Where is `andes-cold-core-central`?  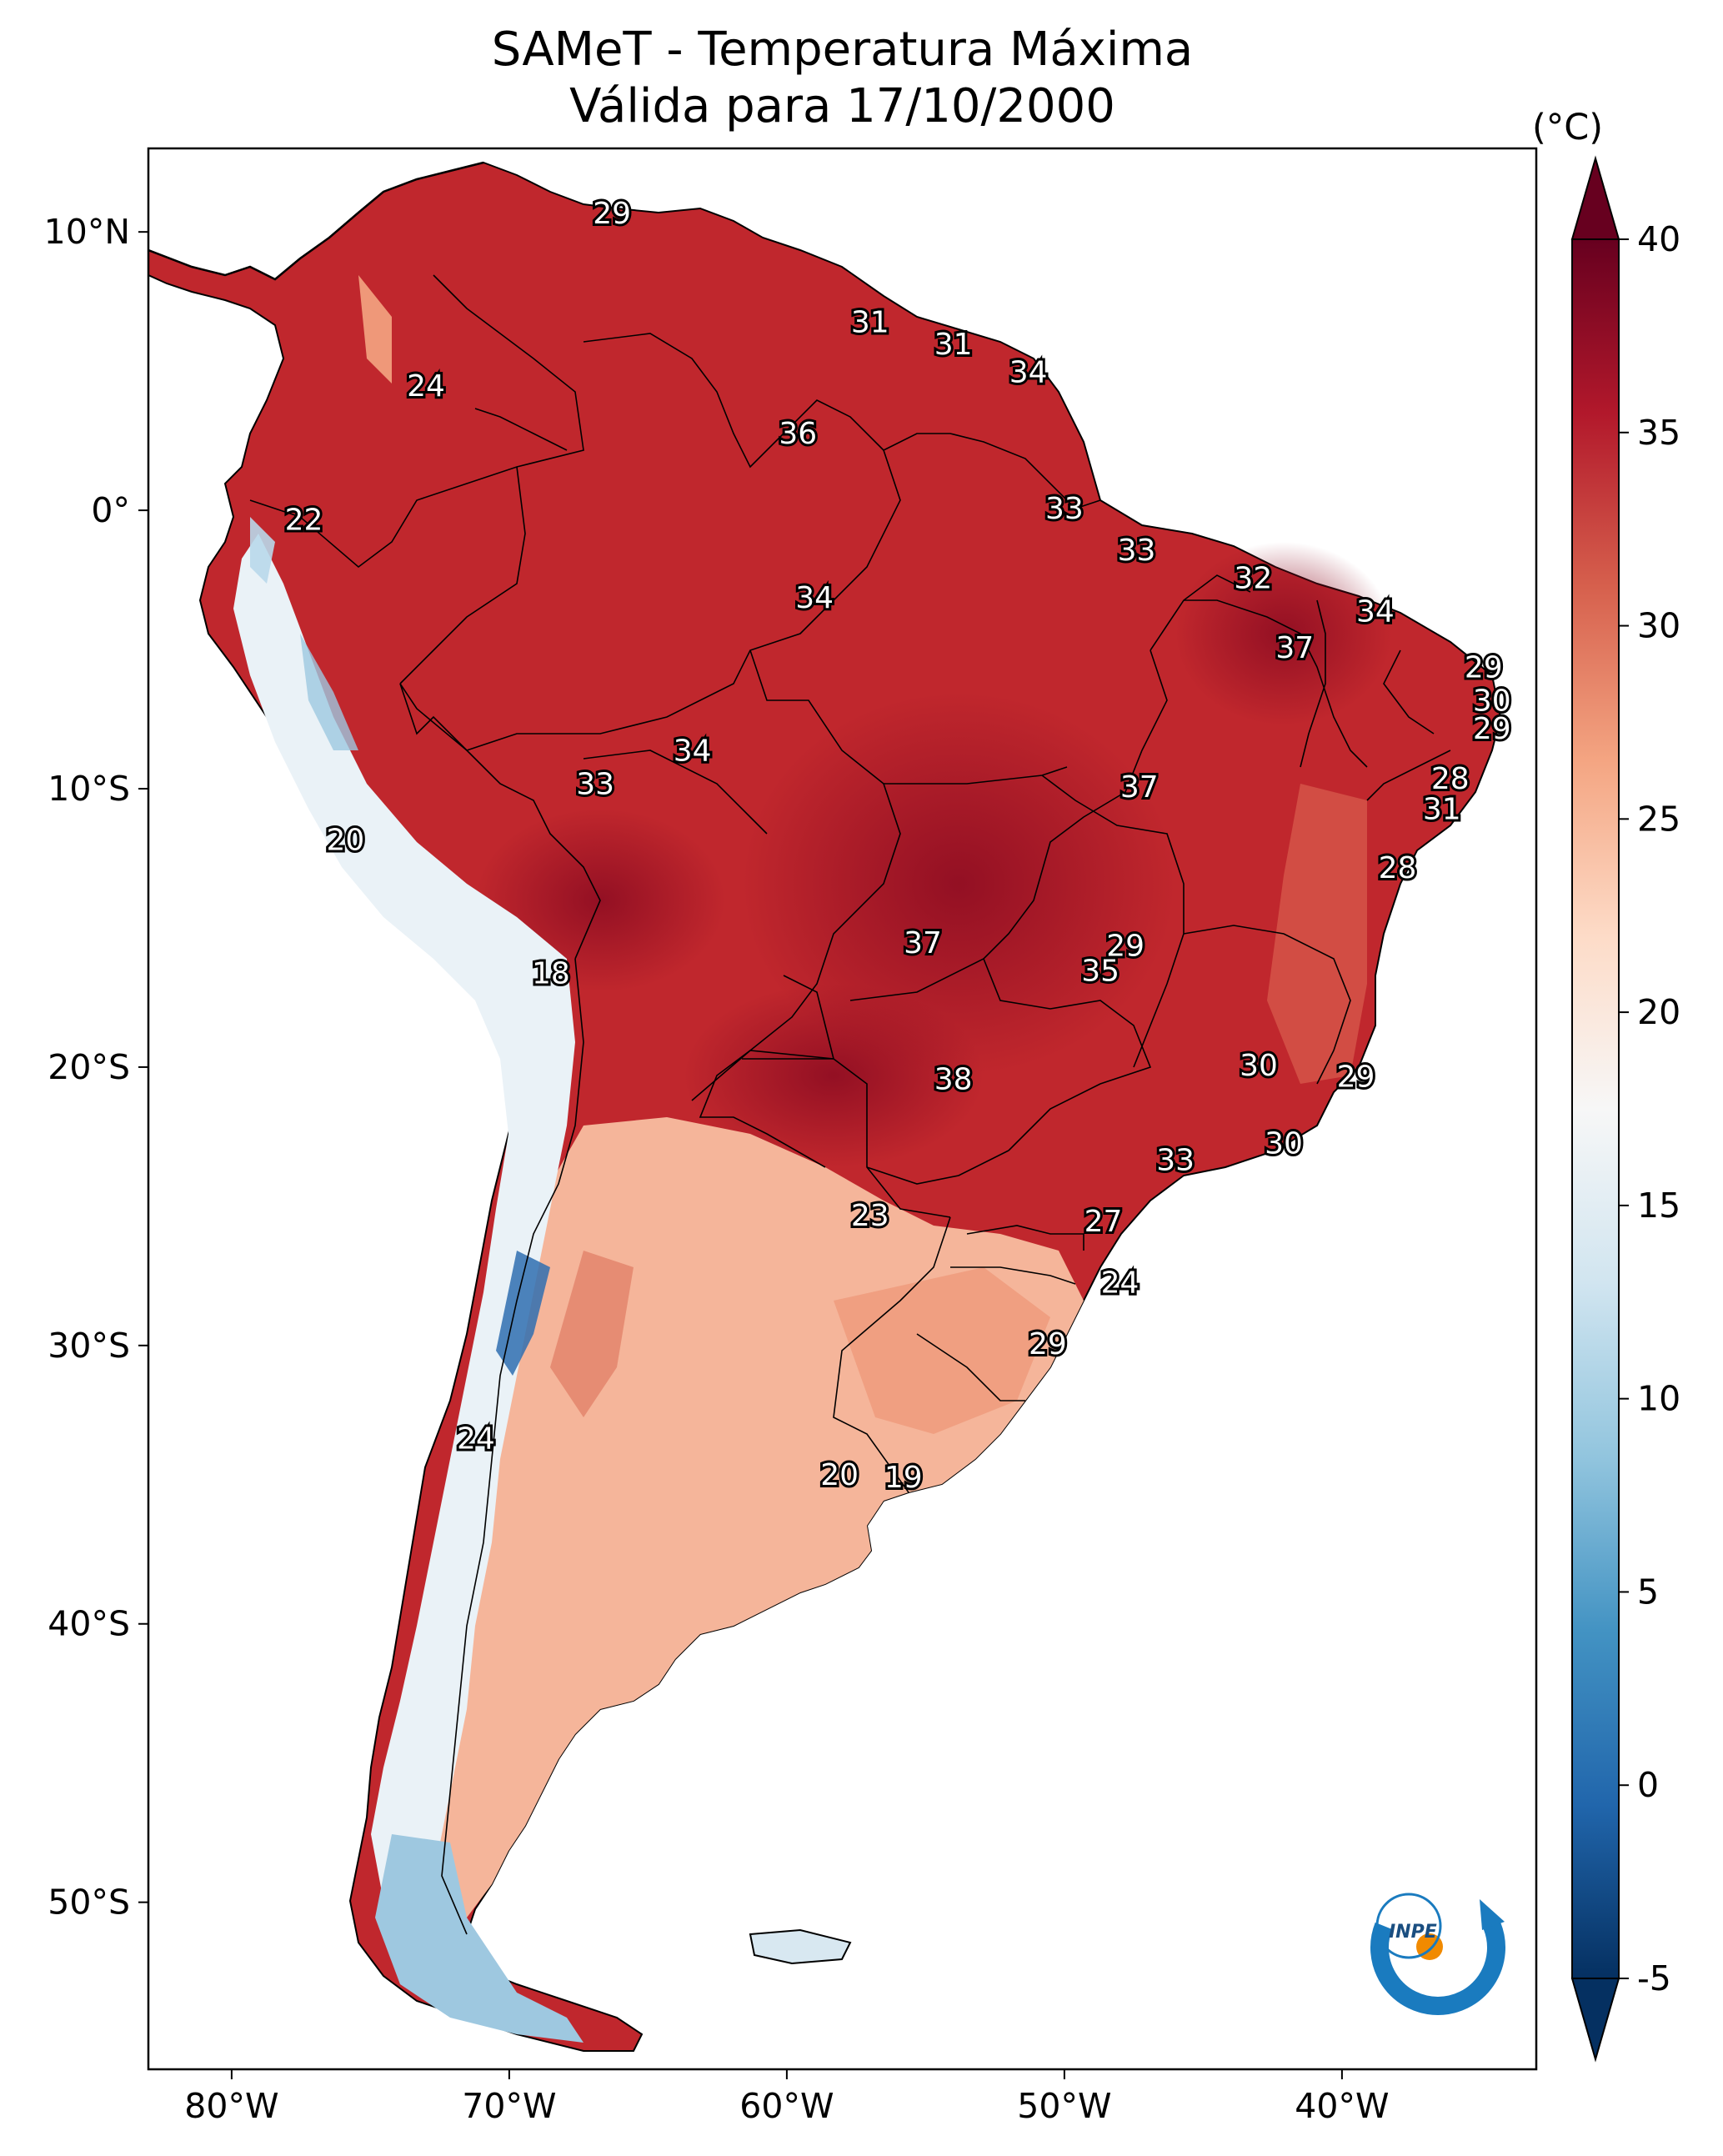 andes-cold-core-central is located at coordinates (523, 1313).